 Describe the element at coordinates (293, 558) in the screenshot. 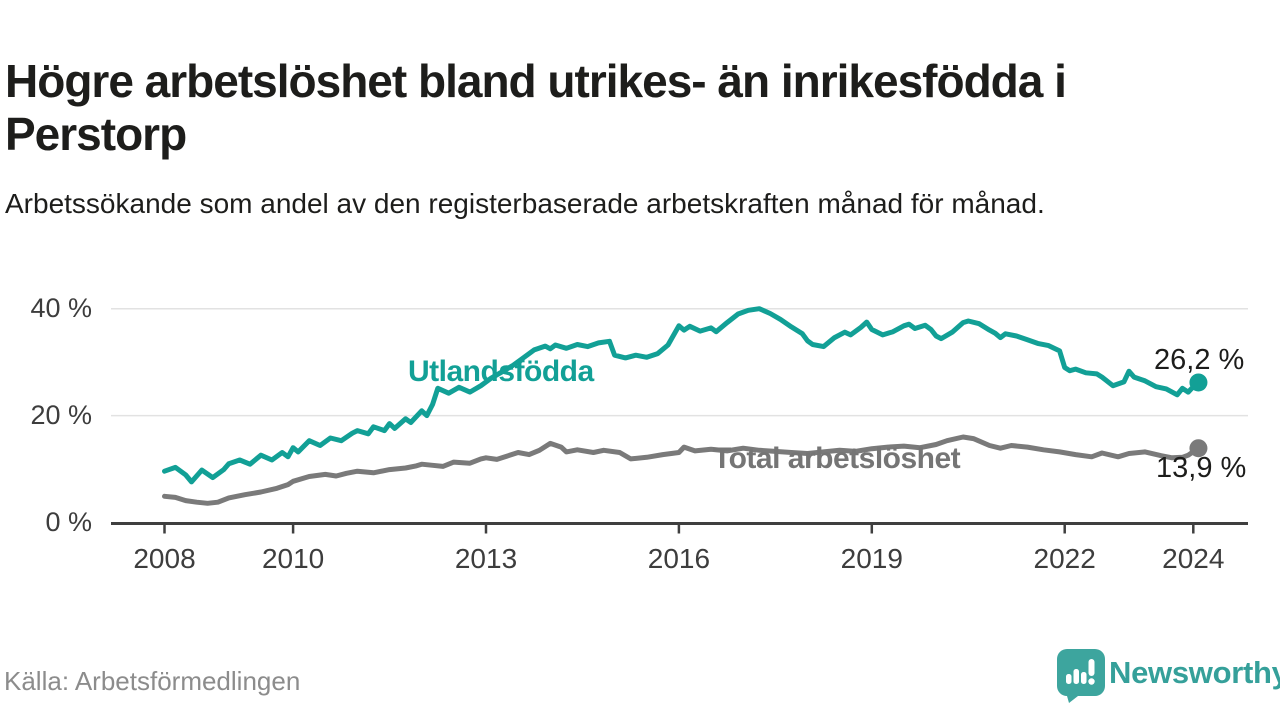

I see `x-axis-tick-label: 2010` at that location.